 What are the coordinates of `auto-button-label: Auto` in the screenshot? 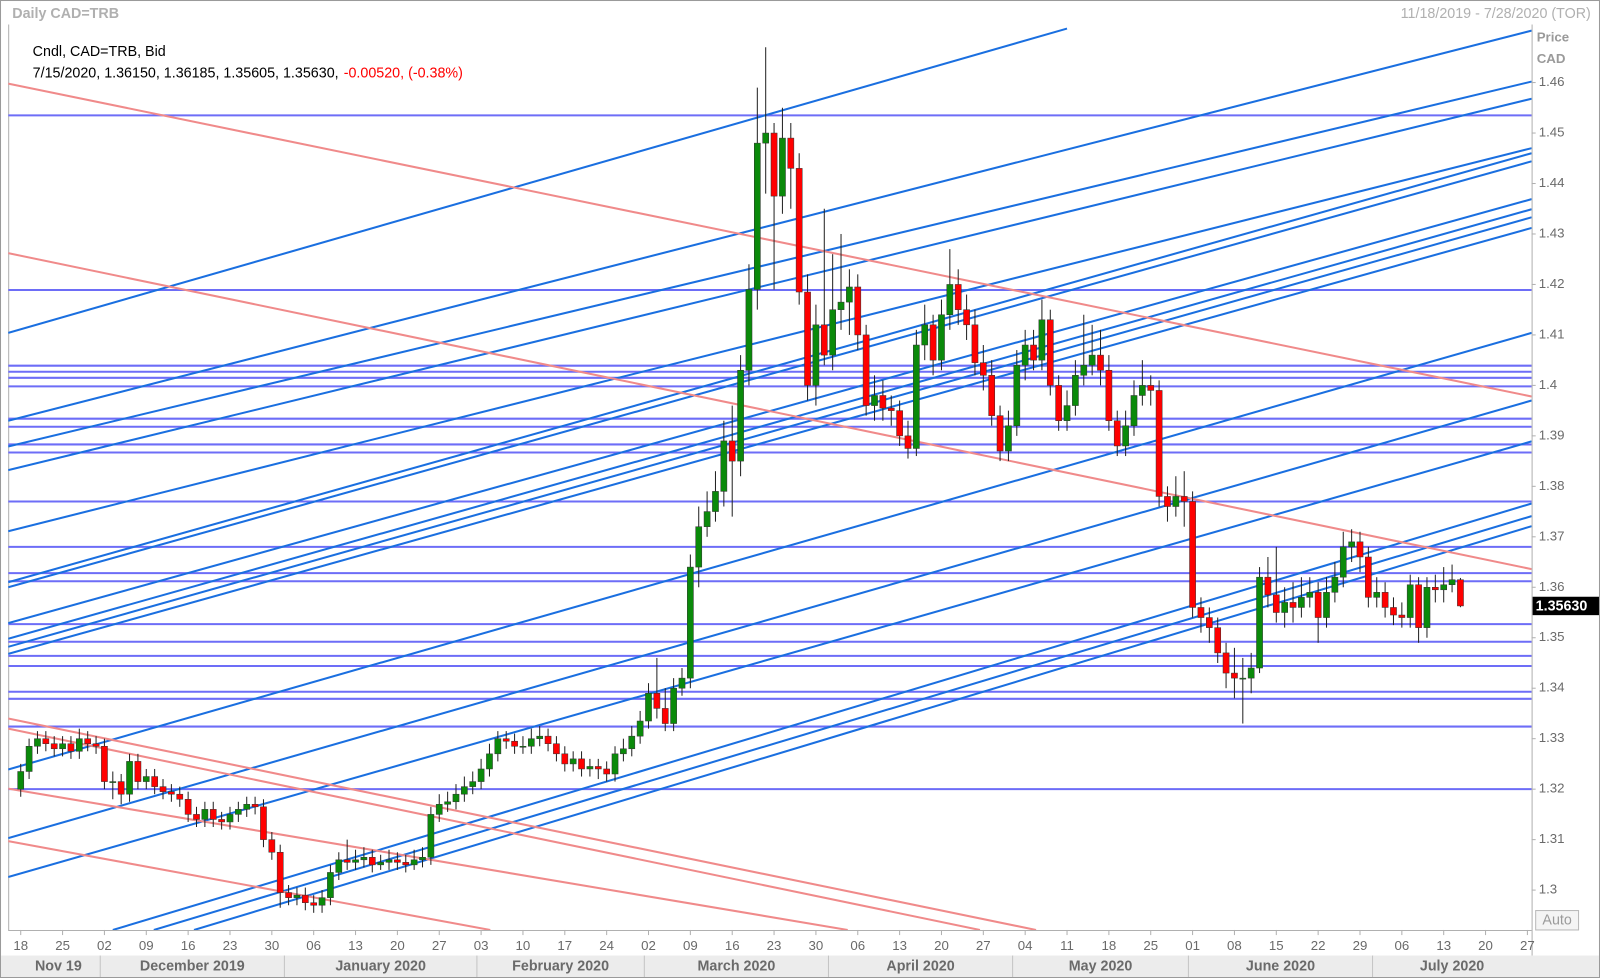 It's located at (1556, 921).